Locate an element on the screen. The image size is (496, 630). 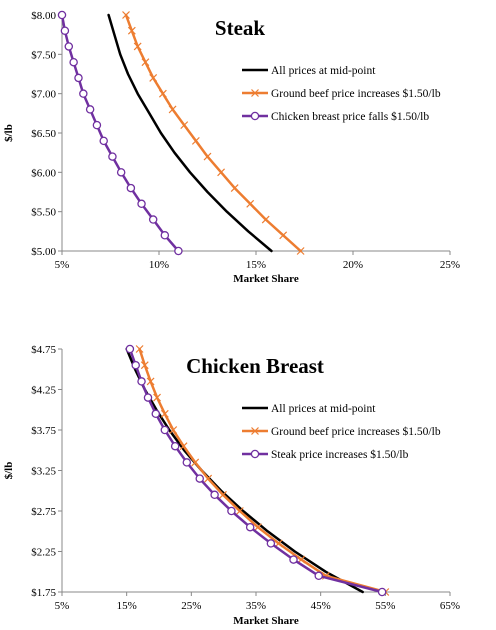
y-tick-label: $7.50 is located at coordinates (43, 55).